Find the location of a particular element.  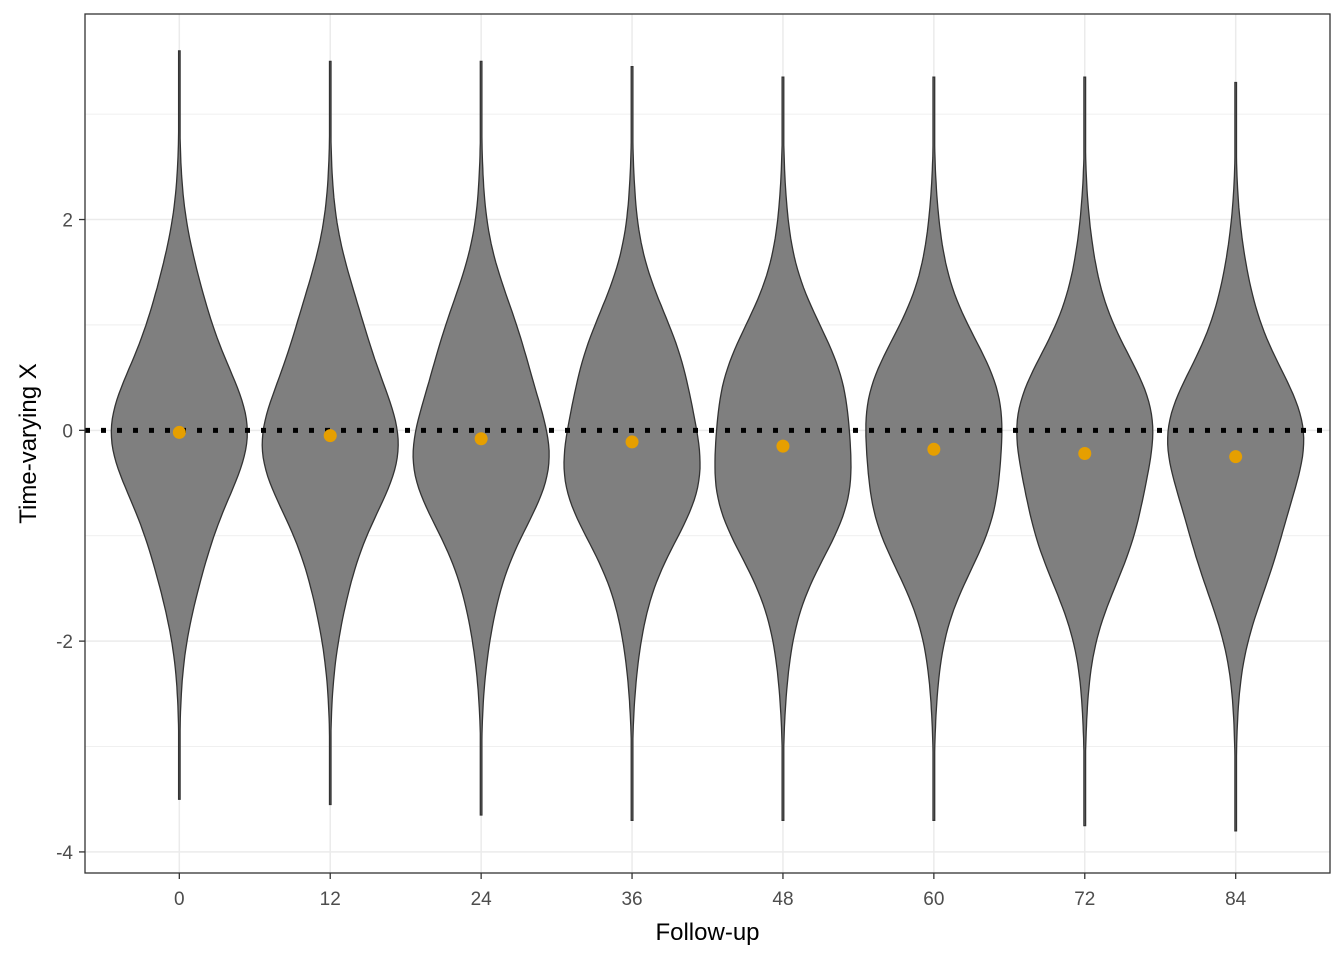

y-tick-label: -4 is located at coordinates (64, 853).